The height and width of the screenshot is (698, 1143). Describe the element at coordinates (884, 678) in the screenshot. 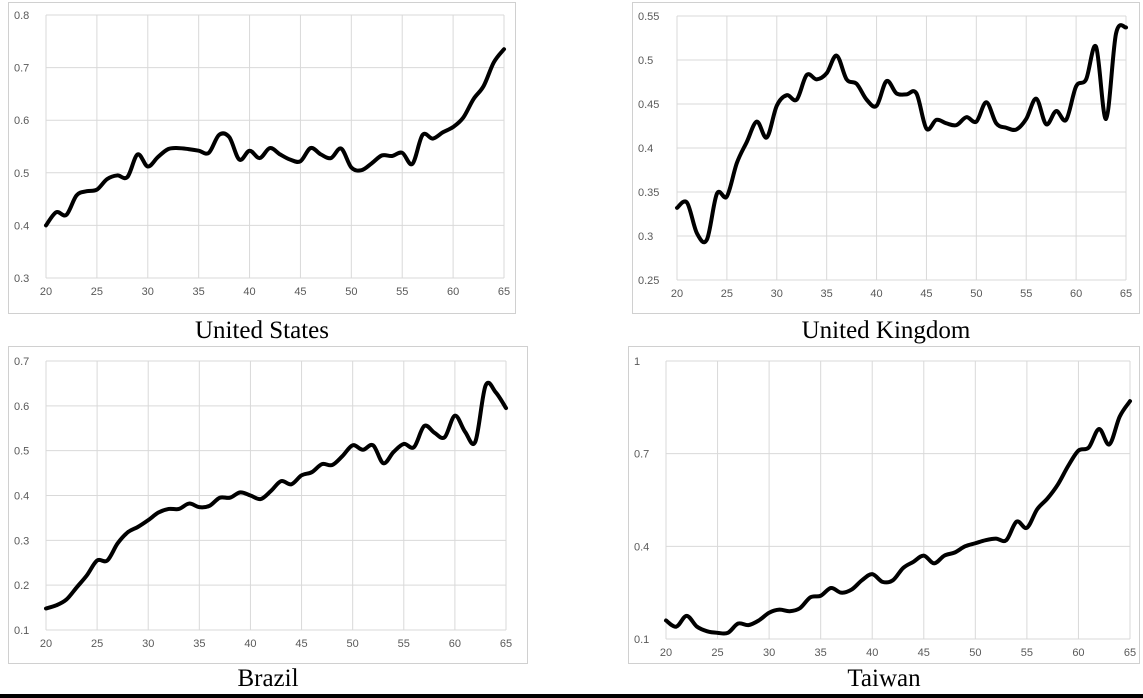

I see `caption-taiwan: Taiwan` at that location.